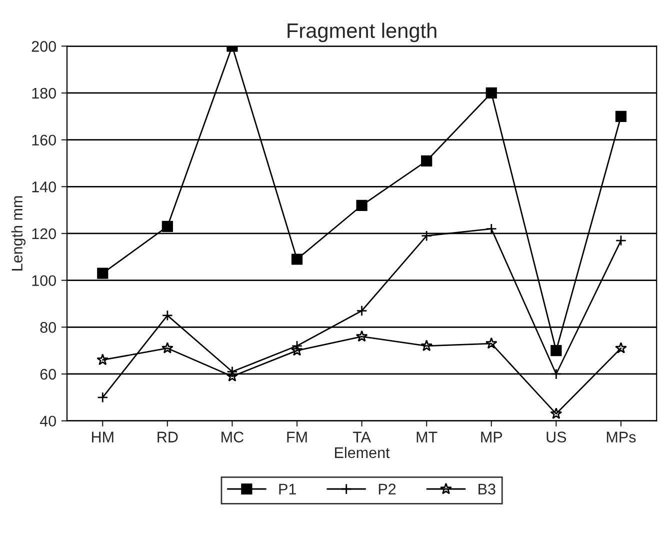  What do you see at coordinates (48, 421) in the screenshot?
I see `y-tick-label: 40` at bounding box center [48, 421].